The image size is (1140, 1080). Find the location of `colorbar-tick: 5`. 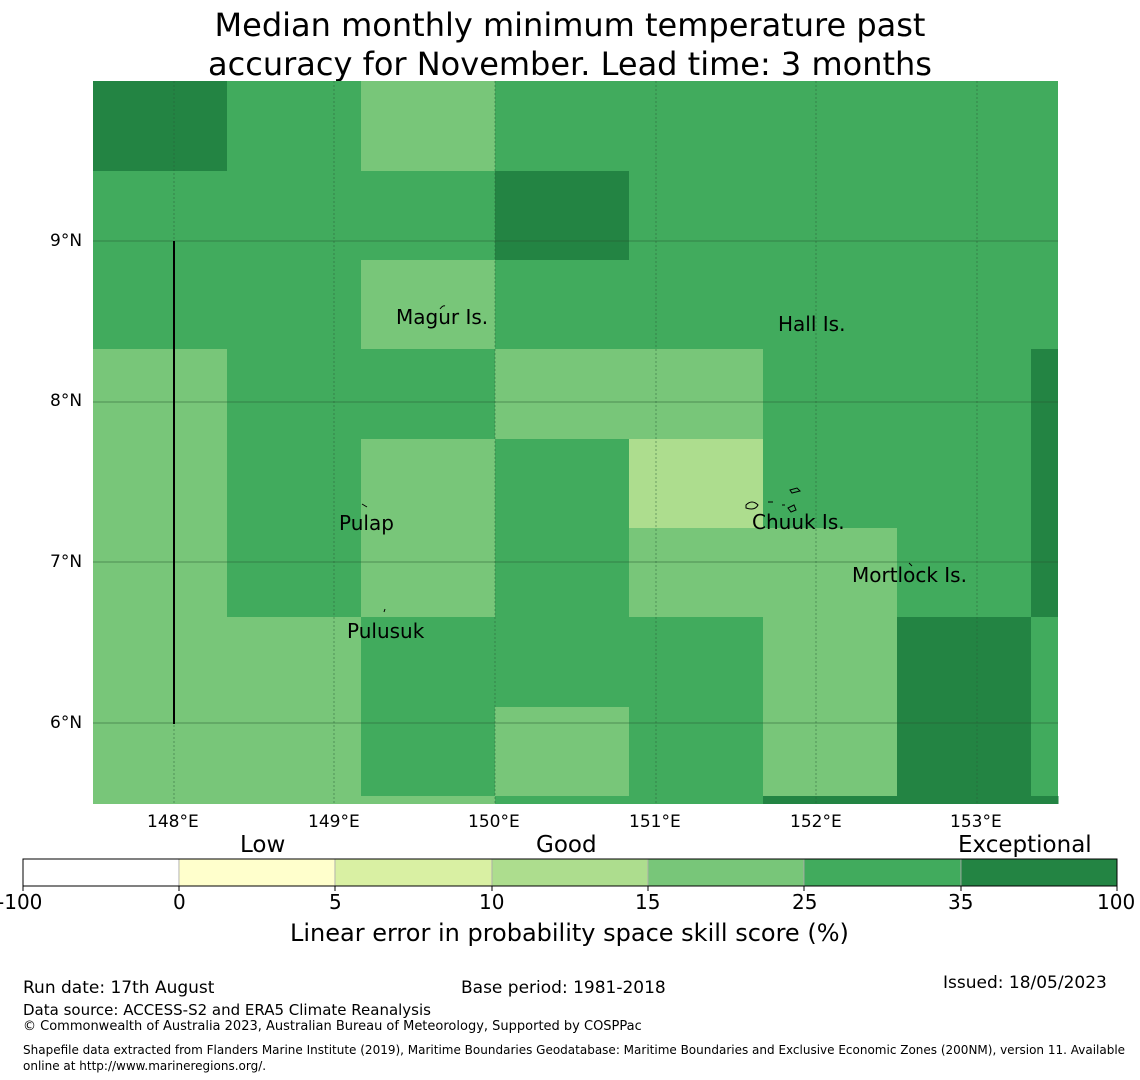

colorbar-tick: 5 is located at coordinates (335, 902).